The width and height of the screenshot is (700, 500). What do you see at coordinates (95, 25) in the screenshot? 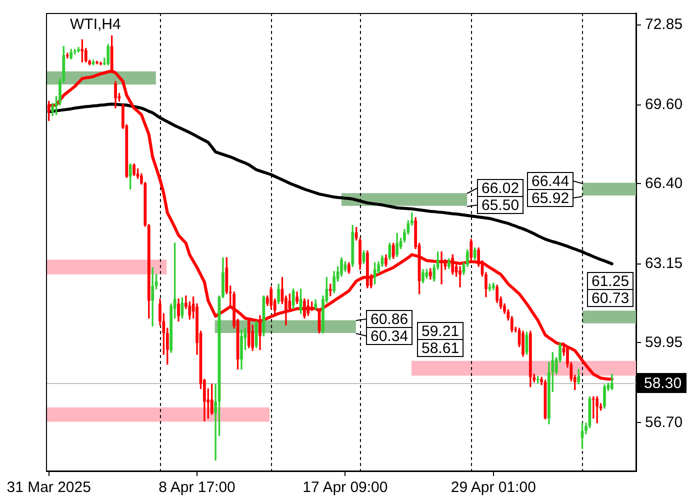
I see `chart-title: WTI,H4` at bounding box center [95, 25].